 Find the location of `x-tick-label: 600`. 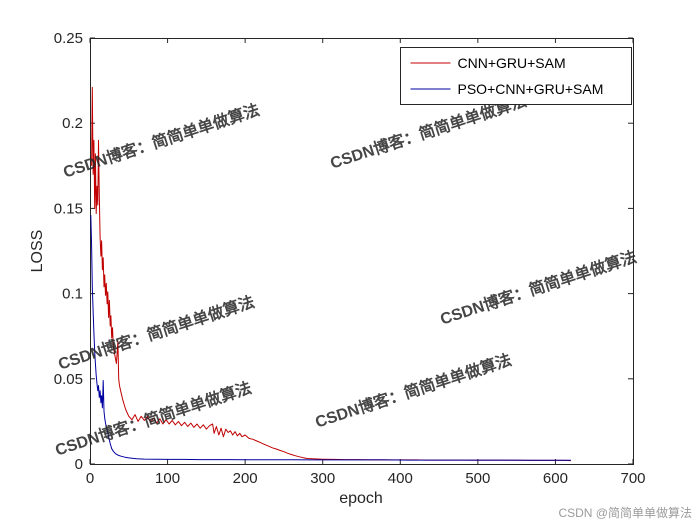

x-tick-label: 600 is located at coordinates (555, 478).